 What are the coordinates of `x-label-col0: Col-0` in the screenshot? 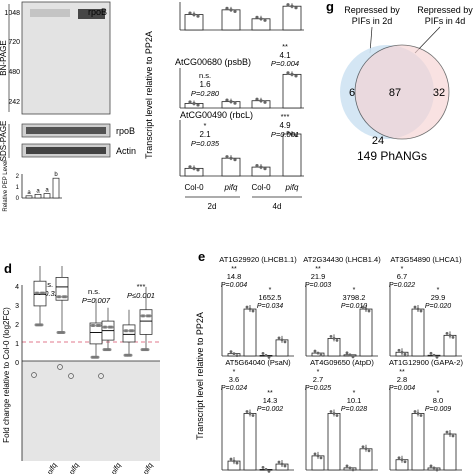 It's located at (261, 187).